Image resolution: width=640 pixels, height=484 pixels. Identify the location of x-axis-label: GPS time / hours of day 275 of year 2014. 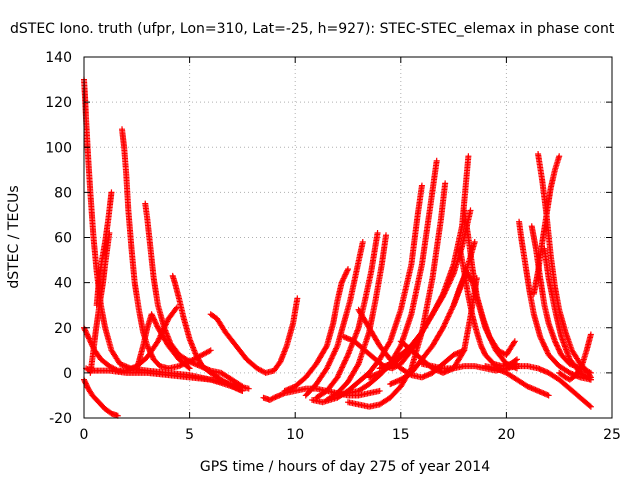
(345, 467).